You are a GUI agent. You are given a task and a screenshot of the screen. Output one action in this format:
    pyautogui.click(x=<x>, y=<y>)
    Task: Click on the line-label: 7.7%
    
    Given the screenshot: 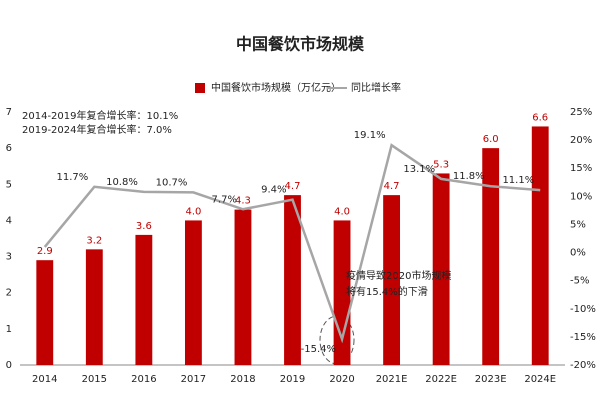 What is the action you would take?
    pyautogui.click(x=224, y=199)
    